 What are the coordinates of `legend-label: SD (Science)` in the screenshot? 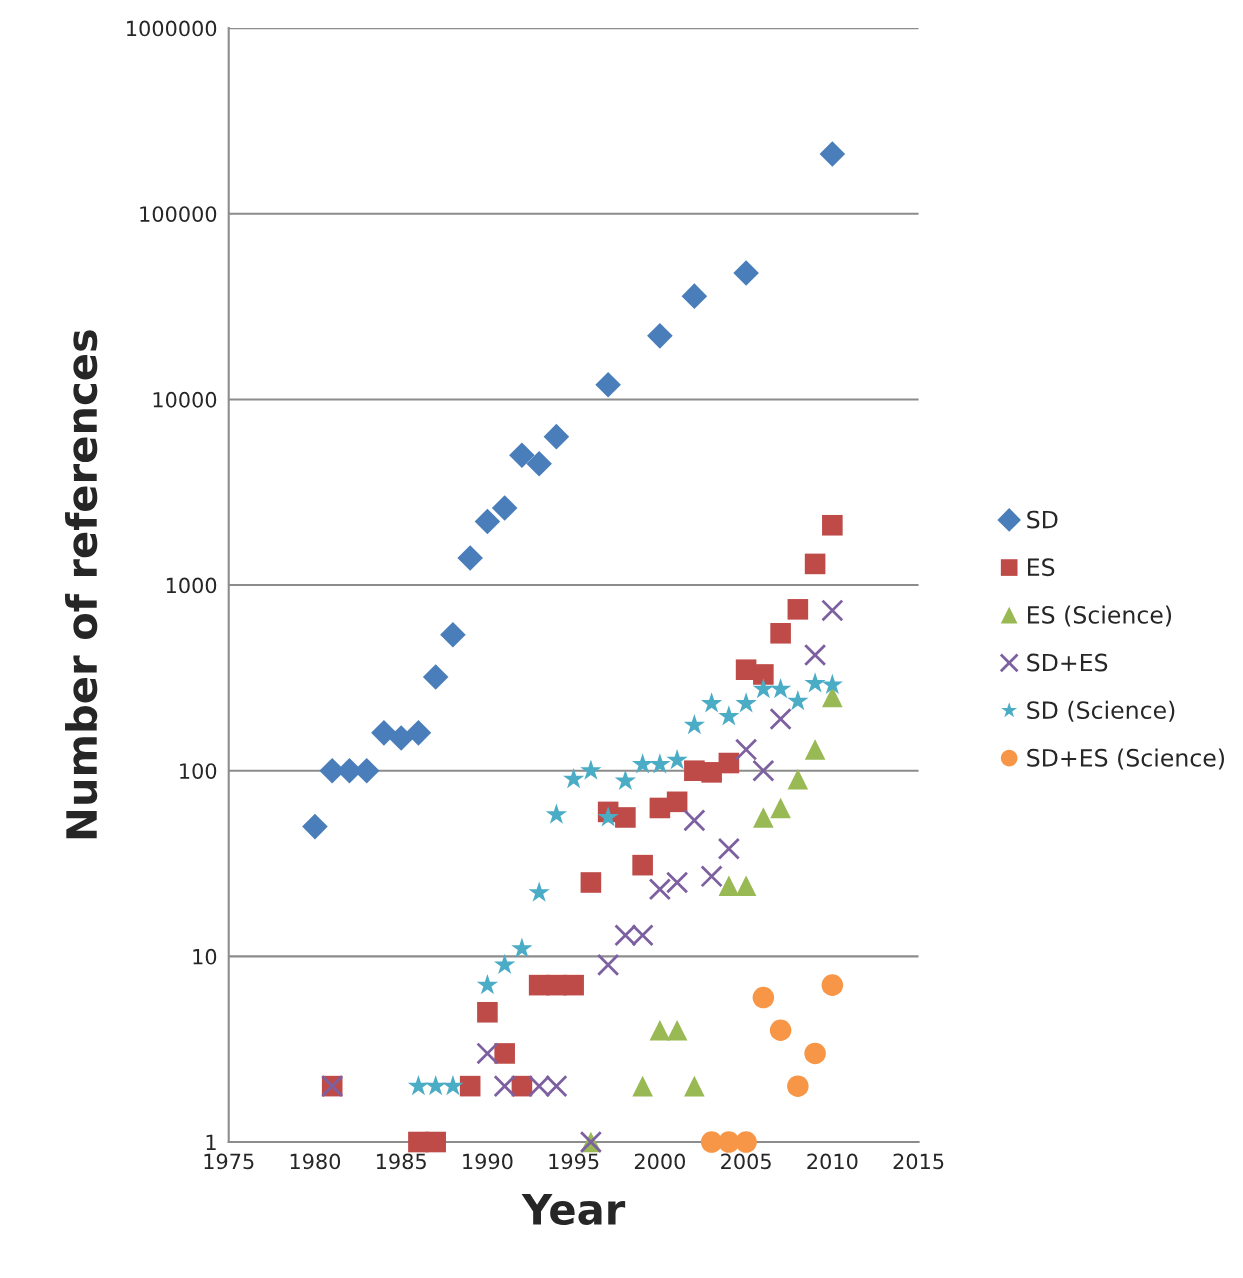 It's located at (1101, 711).